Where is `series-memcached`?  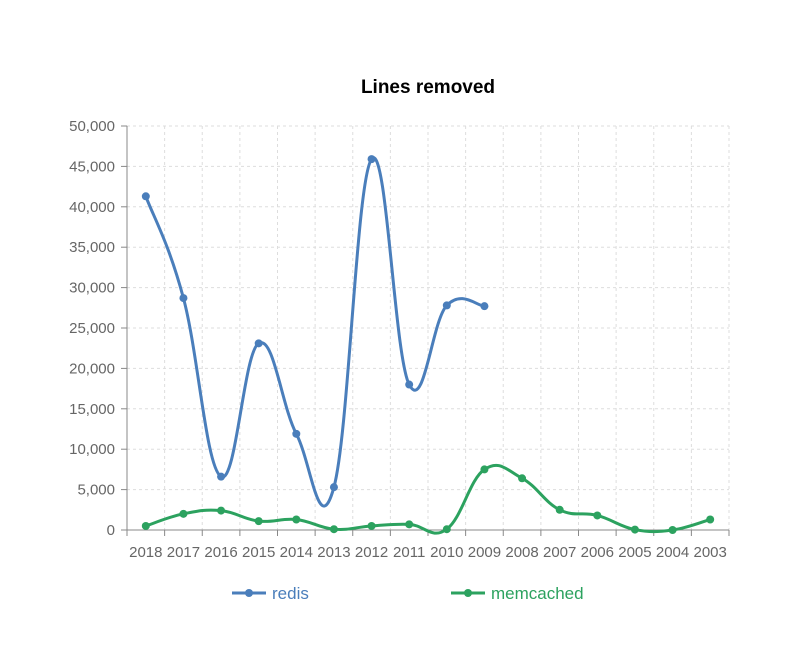 series-memcached is located at coordinates (428, 499).